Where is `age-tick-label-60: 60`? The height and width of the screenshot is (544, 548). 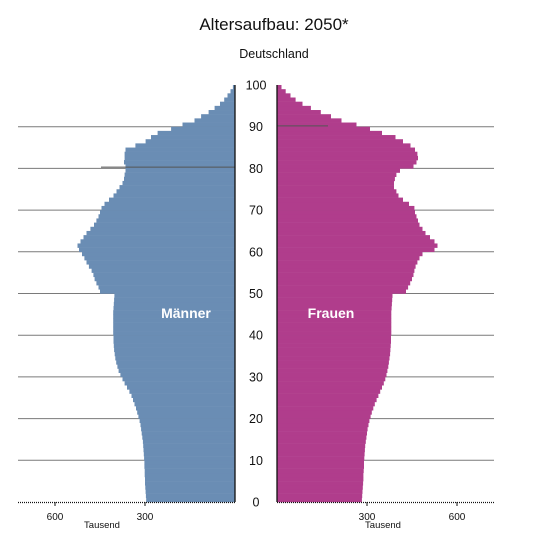 age-tick-label-60: 60 is located at coordinates (256, 252).